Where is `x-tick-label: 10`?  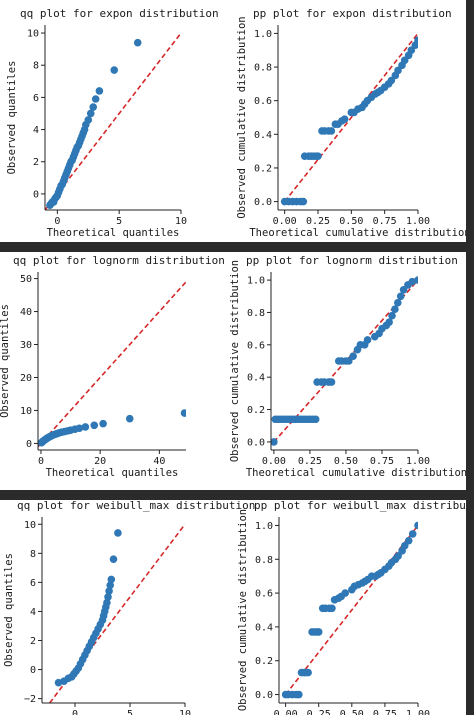 x-tick-label: 10 is located at coordinates (185, 712).